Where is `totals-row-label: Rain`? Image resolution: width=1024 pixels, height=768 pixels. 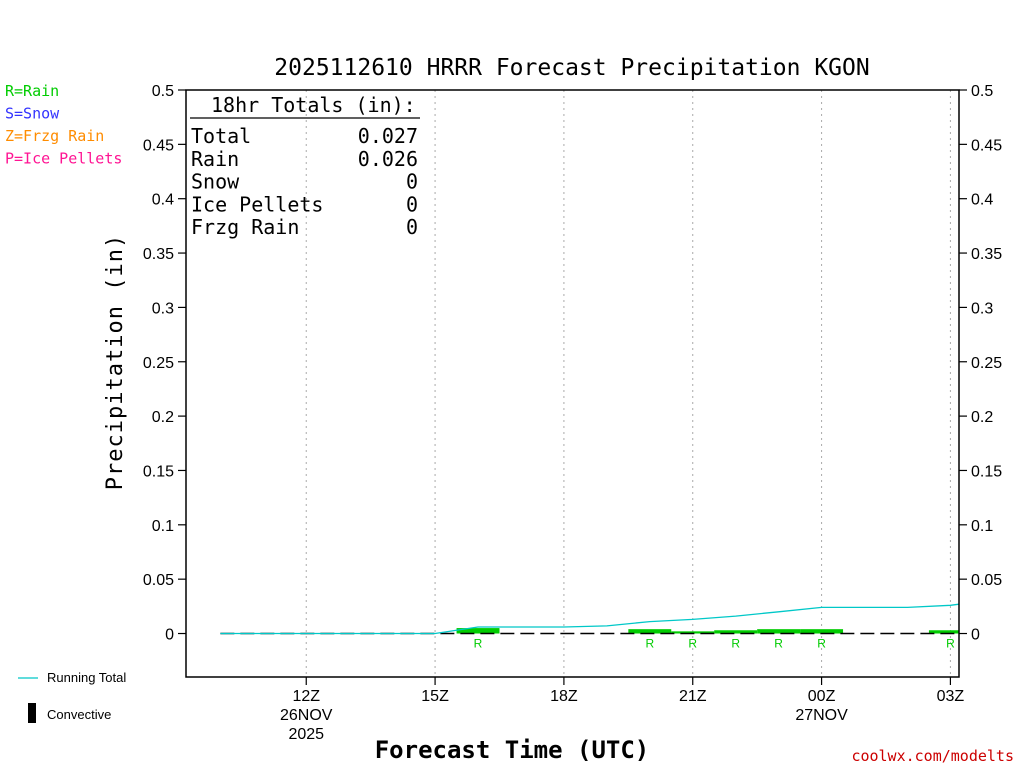
totals-row-label: Rain is located at coordinates (215, 159).